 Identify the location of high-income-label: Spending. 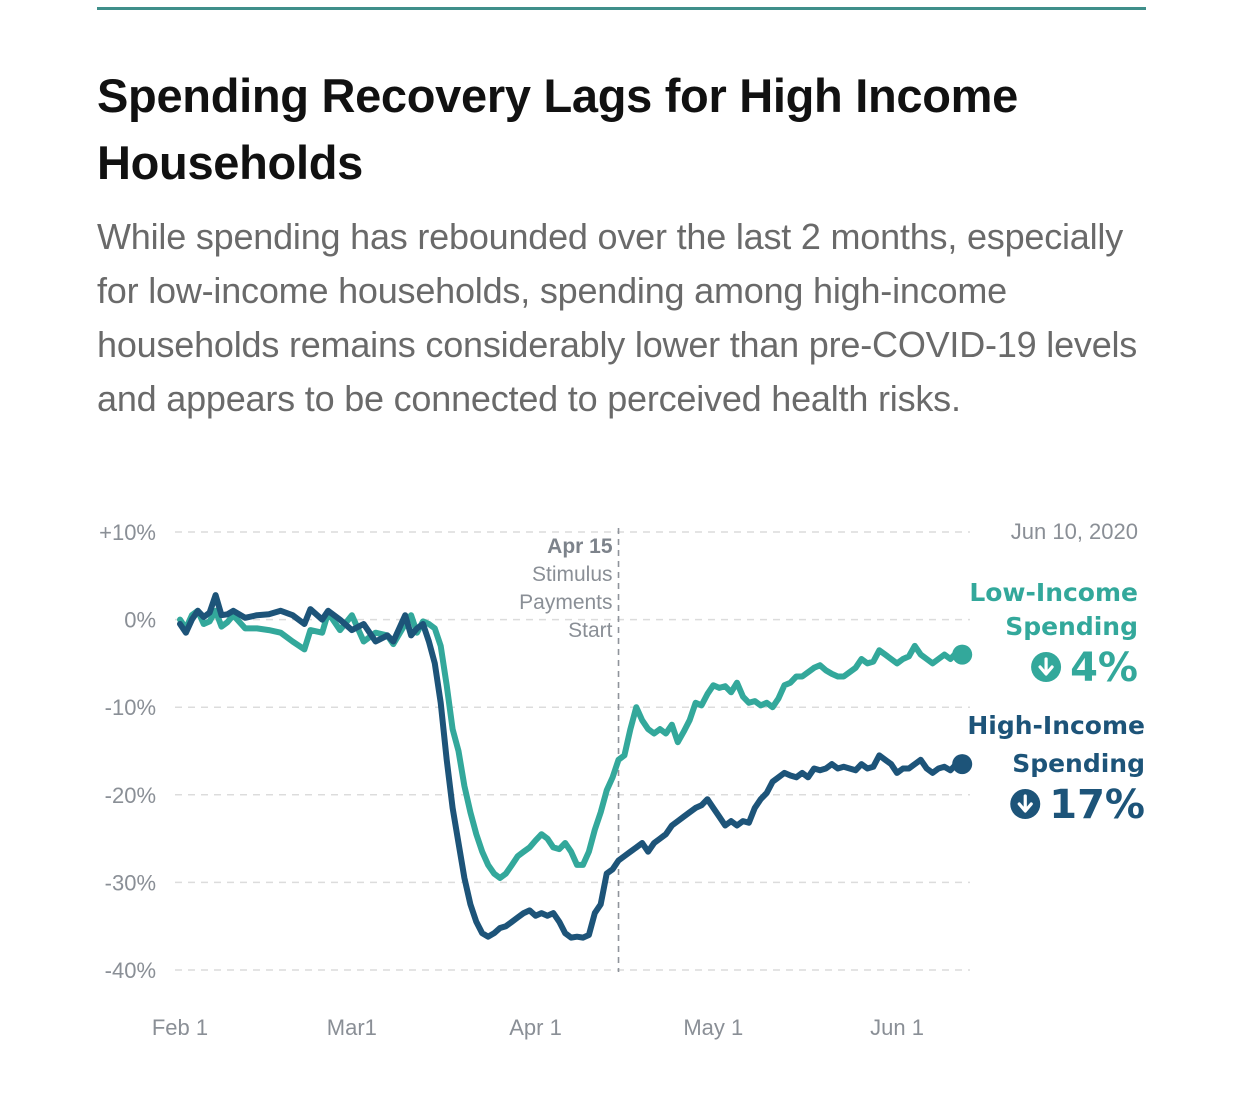
(1078, 763).